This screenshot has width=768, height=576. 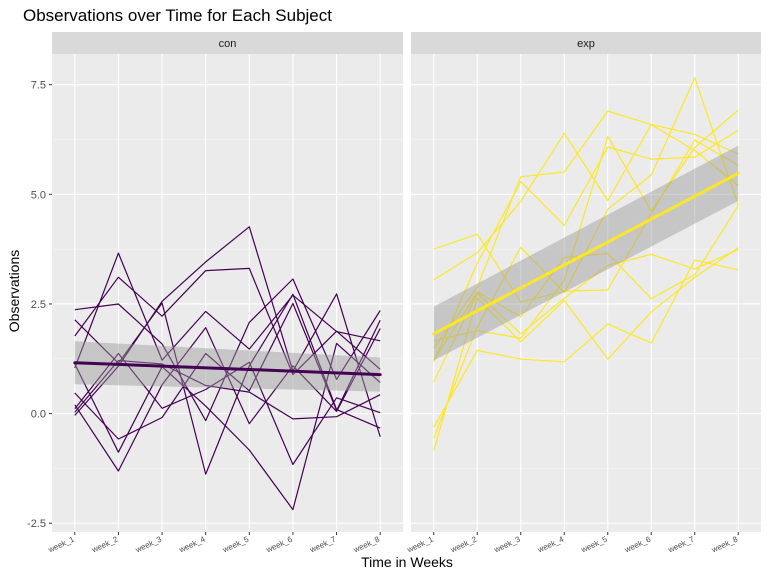 I want to click on chart-title: Observations over Time for Each Subject, so click(x=177, y=15).